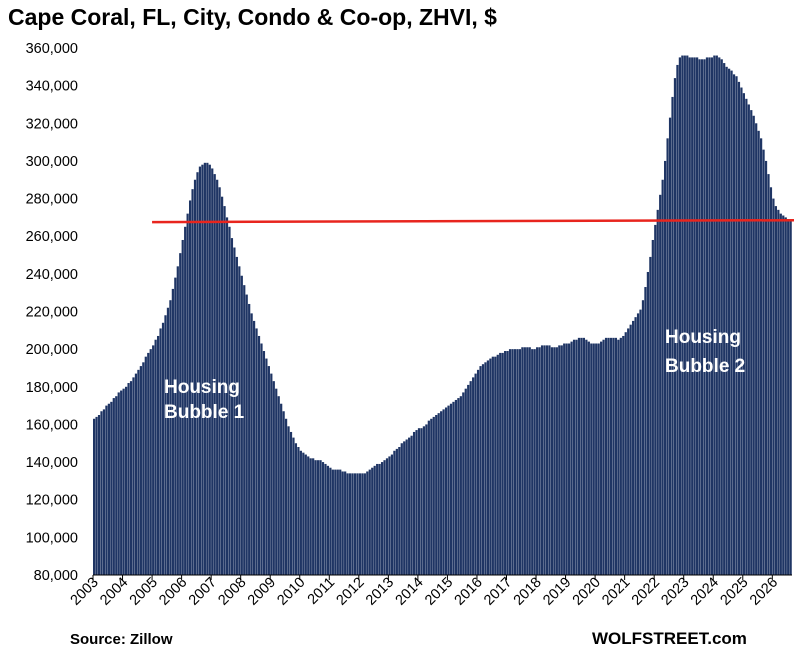 This screenshot has height=653, width=800. Describe the element at coordinates (439, 592) in the screenshot. I see `x-tick-label: 2015` at that location.